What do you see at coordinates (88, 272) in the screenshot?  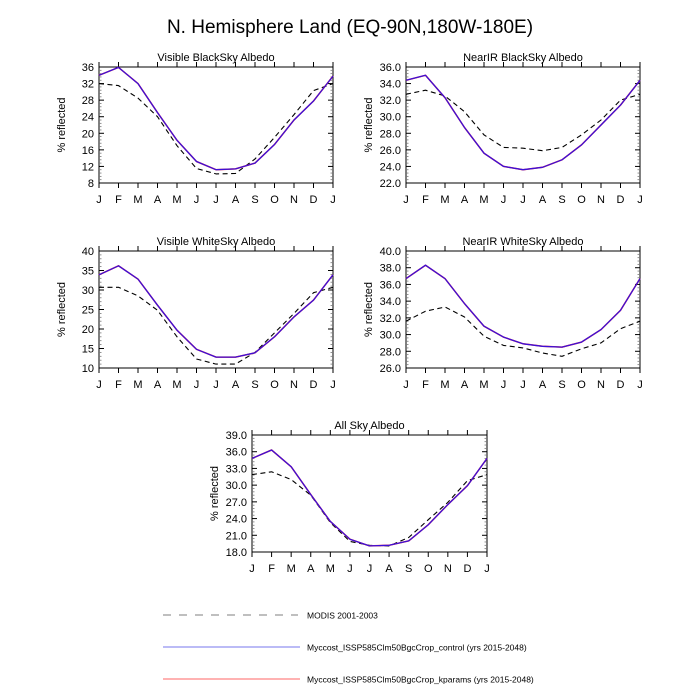 I see `y-tick-label: 35` at bounding box center [88, 272].